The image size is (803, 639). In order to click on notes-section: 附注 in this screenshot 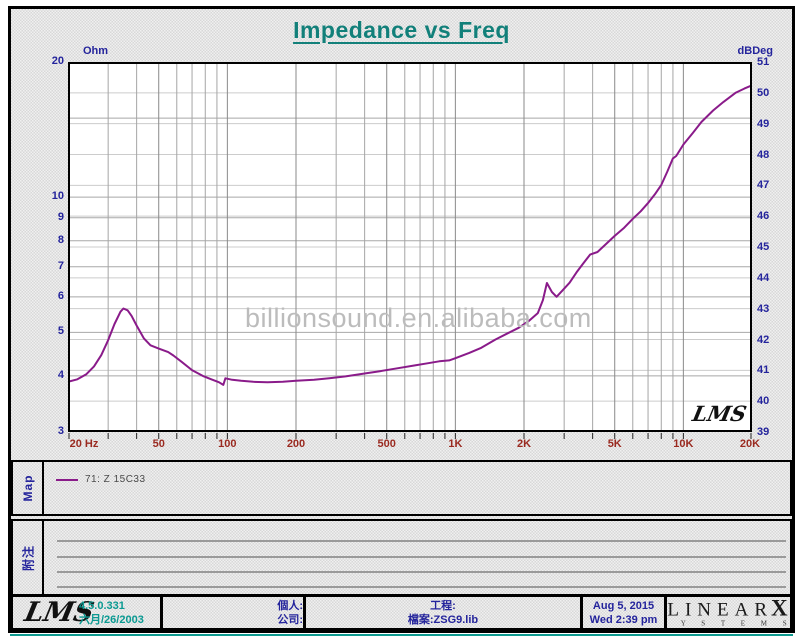, I will do `click(401, 557)`.